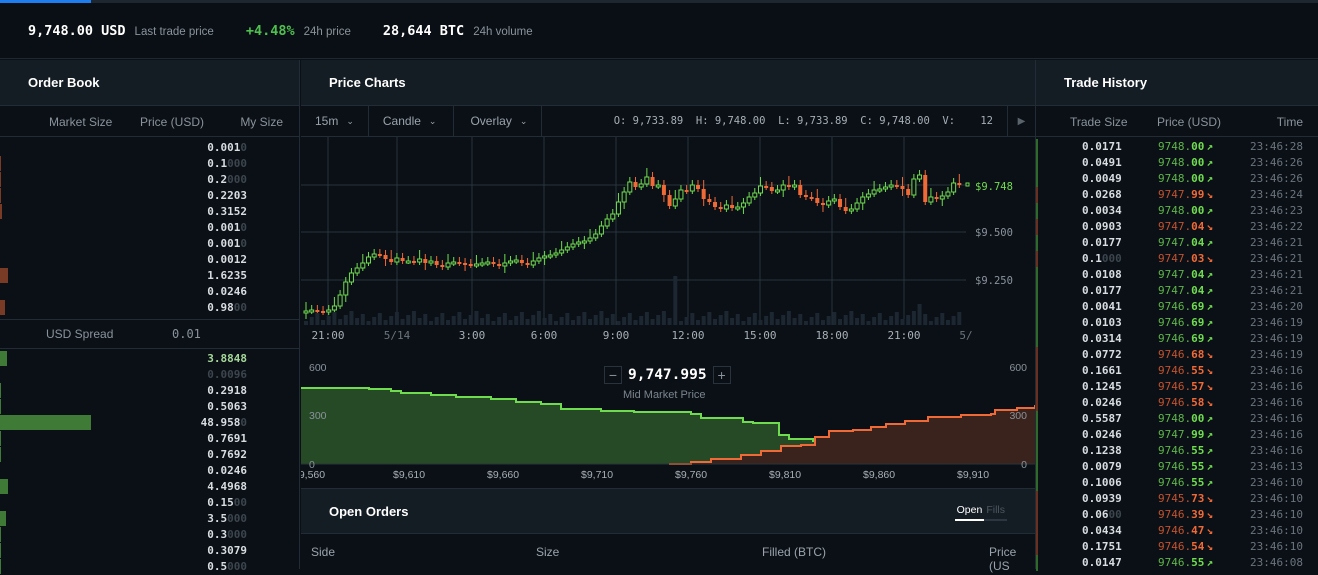  What do you see at coordinates (149, 196) in the screenshot?
I see `order-book-row: 0.2203` at bounding box center [149, 196].